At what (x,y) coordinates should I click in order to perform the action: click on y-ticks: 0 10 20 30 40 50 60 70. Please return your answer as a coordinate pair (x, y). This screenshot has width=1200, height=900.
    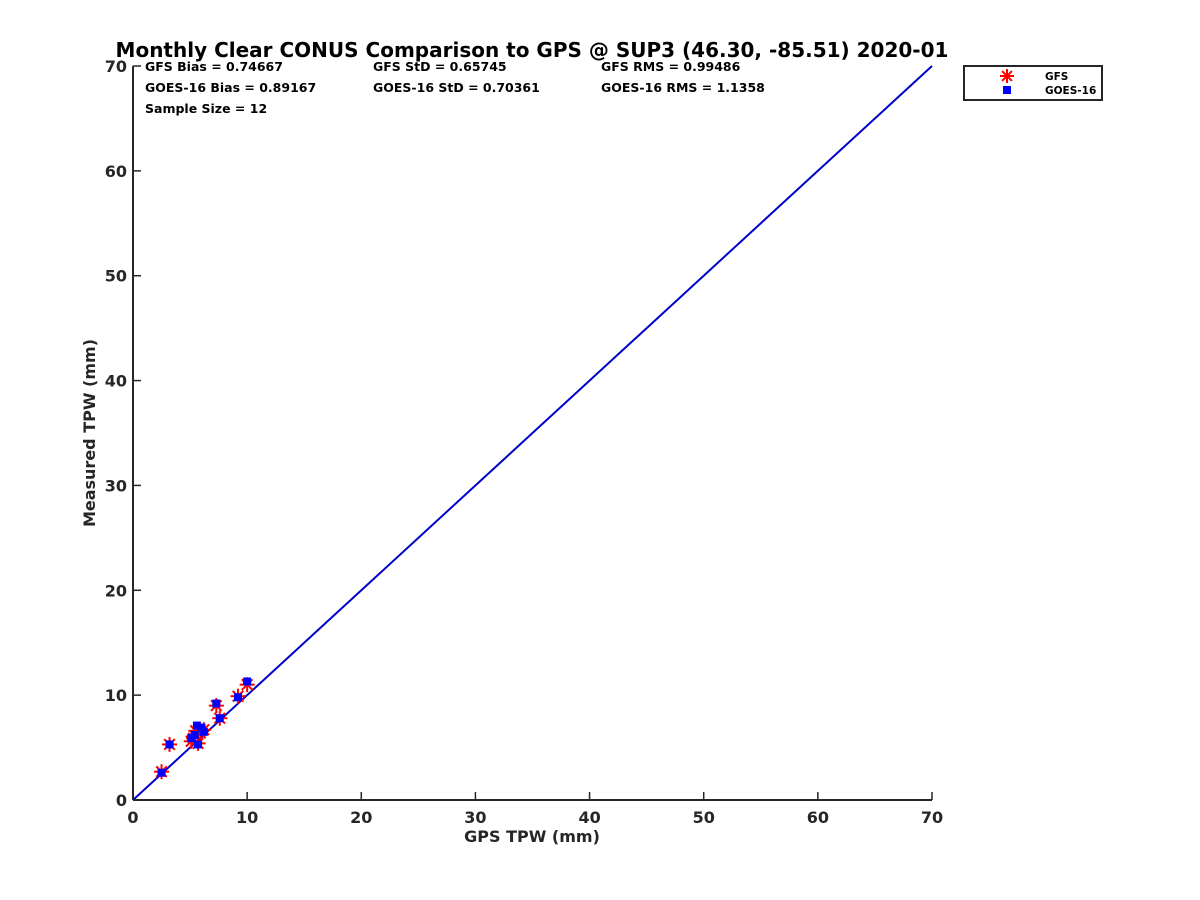
    Looking at the image, I should click on (123, 433).